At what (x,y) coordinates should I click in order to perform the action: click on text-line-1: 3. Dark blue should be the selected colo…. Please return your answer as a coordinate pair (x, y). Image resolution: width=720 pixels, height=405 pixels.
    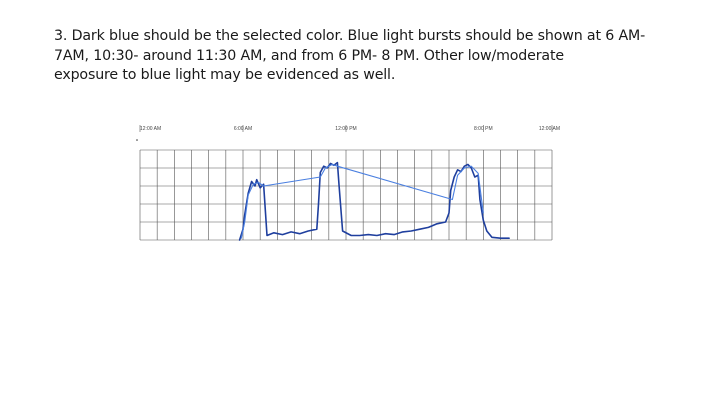
    Looking at the image, I should click on (350, 36).